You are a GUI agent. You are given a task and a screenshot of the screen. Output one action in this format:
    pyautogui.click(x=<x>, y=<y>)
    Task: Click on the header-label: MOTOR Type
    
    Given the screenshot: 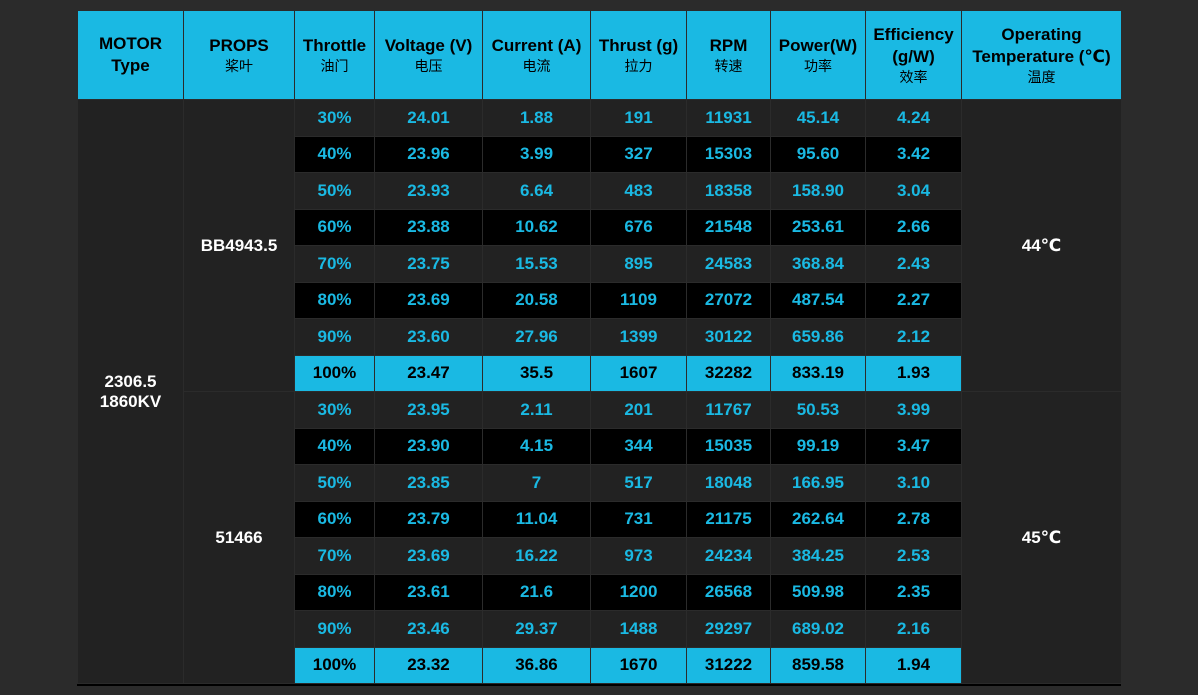 What is the action you would take?
    pyautogui.click(x=130, y=54)
    